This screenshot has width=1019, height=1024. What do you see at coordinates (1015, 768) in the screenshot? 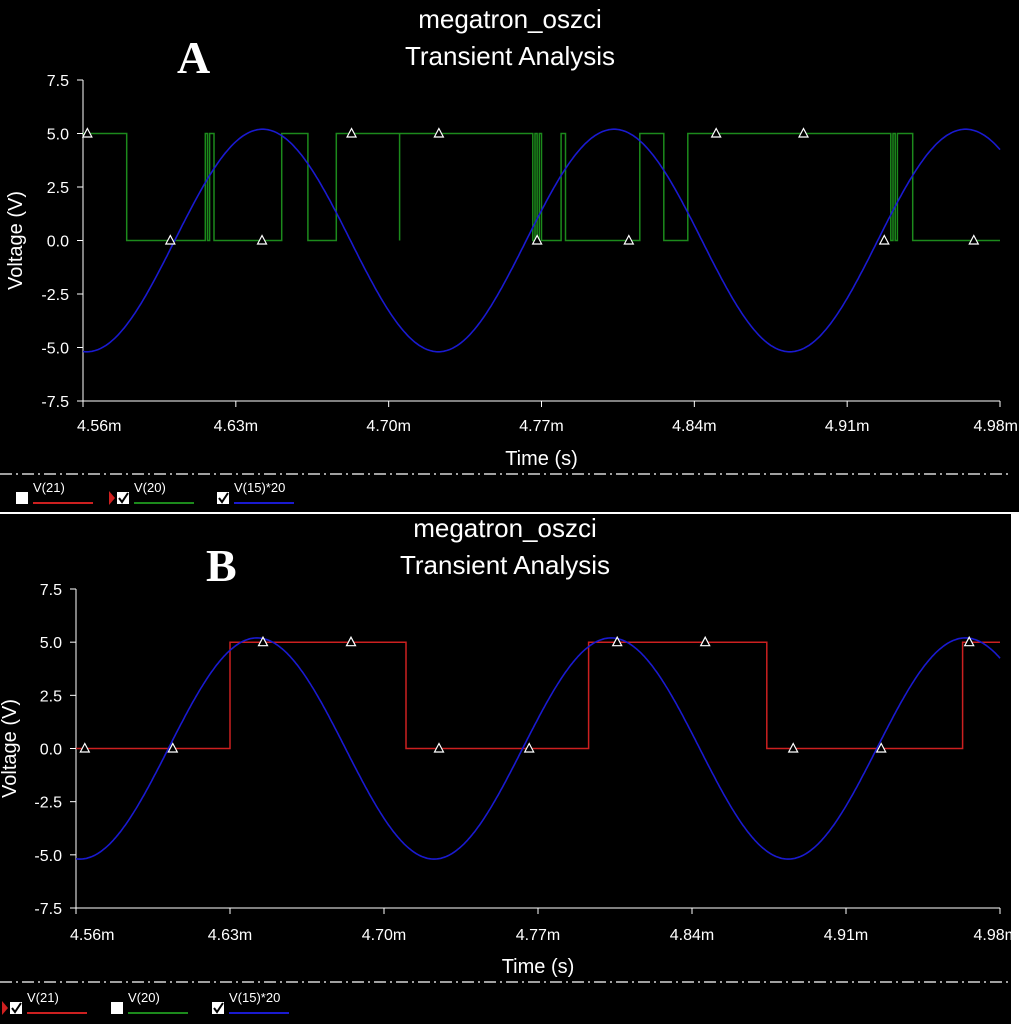
I see `right-edge-strip` at bounding box center [1015, 768].